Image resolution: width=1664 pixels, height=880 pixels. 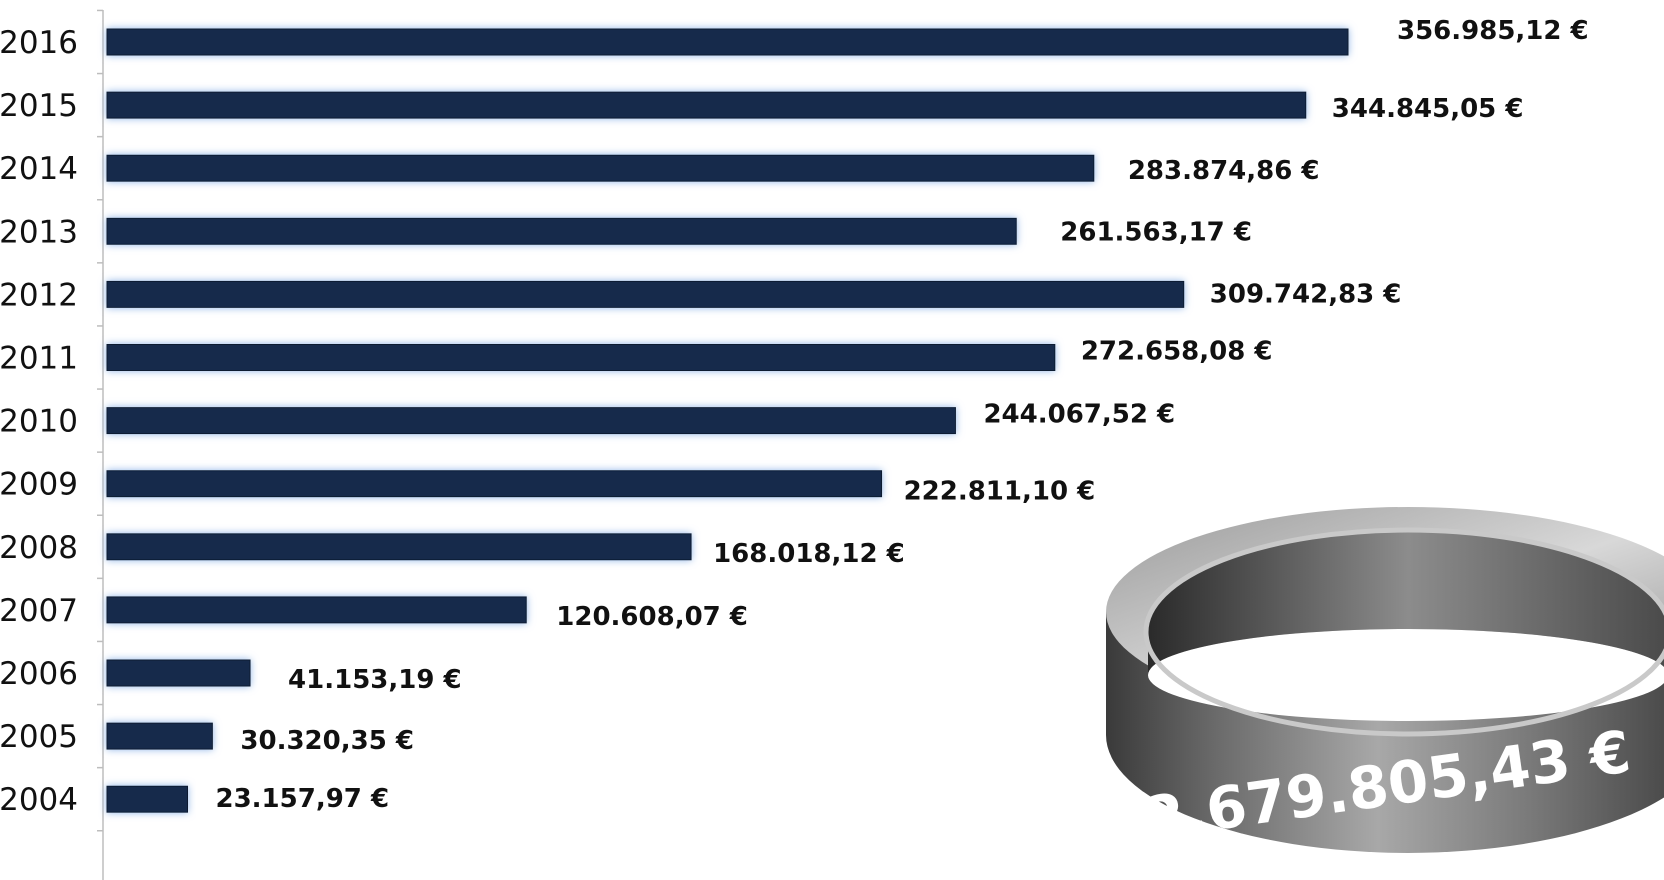 What do you see at coordinates (1079, 415) in the screenshot?
I see `data-label-2010: 244.067,52 €` at bounding box center [1079, 415].